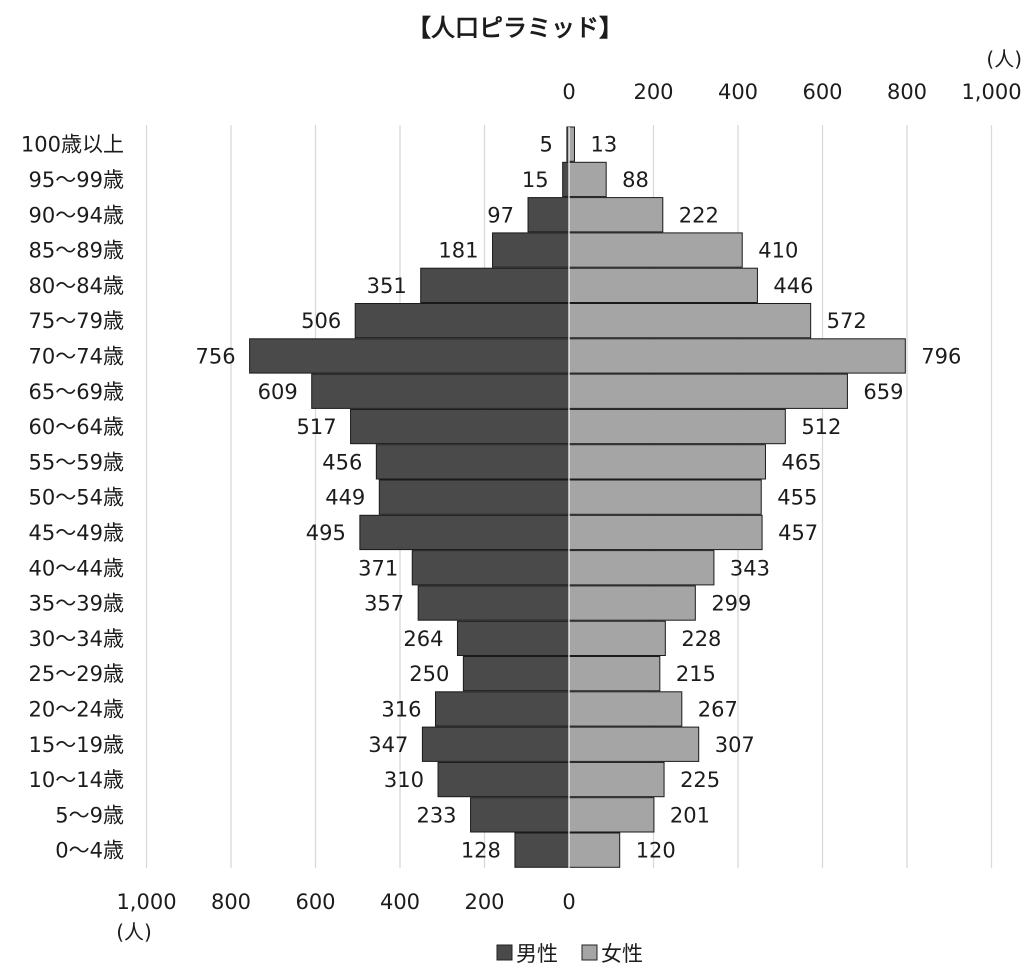 This screenshot has width=1031, height=970. What do you see at coordinates (504, 952) in the screenshot?
I see `legend-swatch-male` at bounding box center [504, 952].